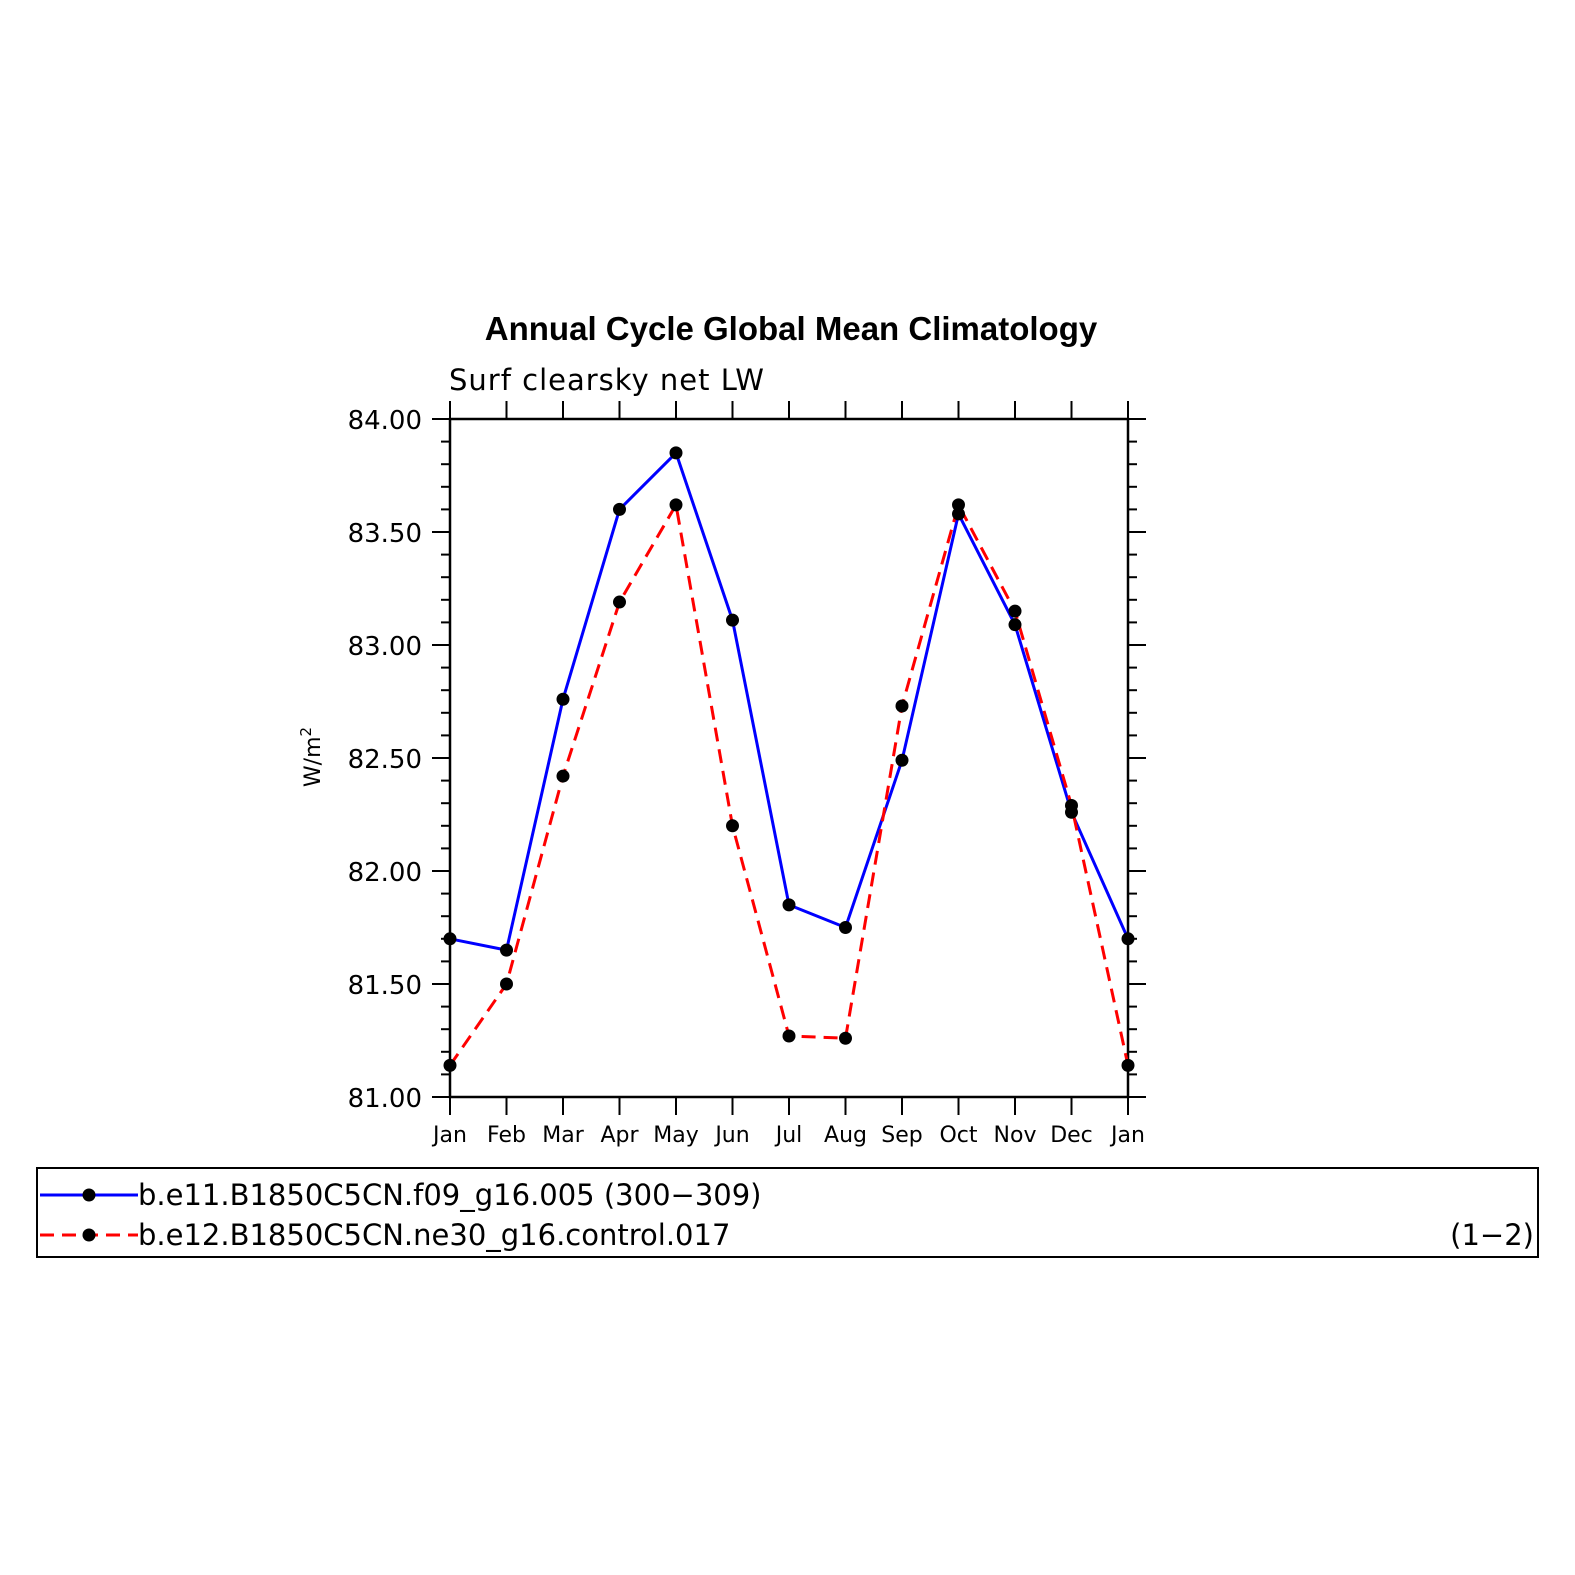  Describe the element at coordinates (306, 732) in the screenshot. I see `y-axis-label-superscript: 2` at that location.